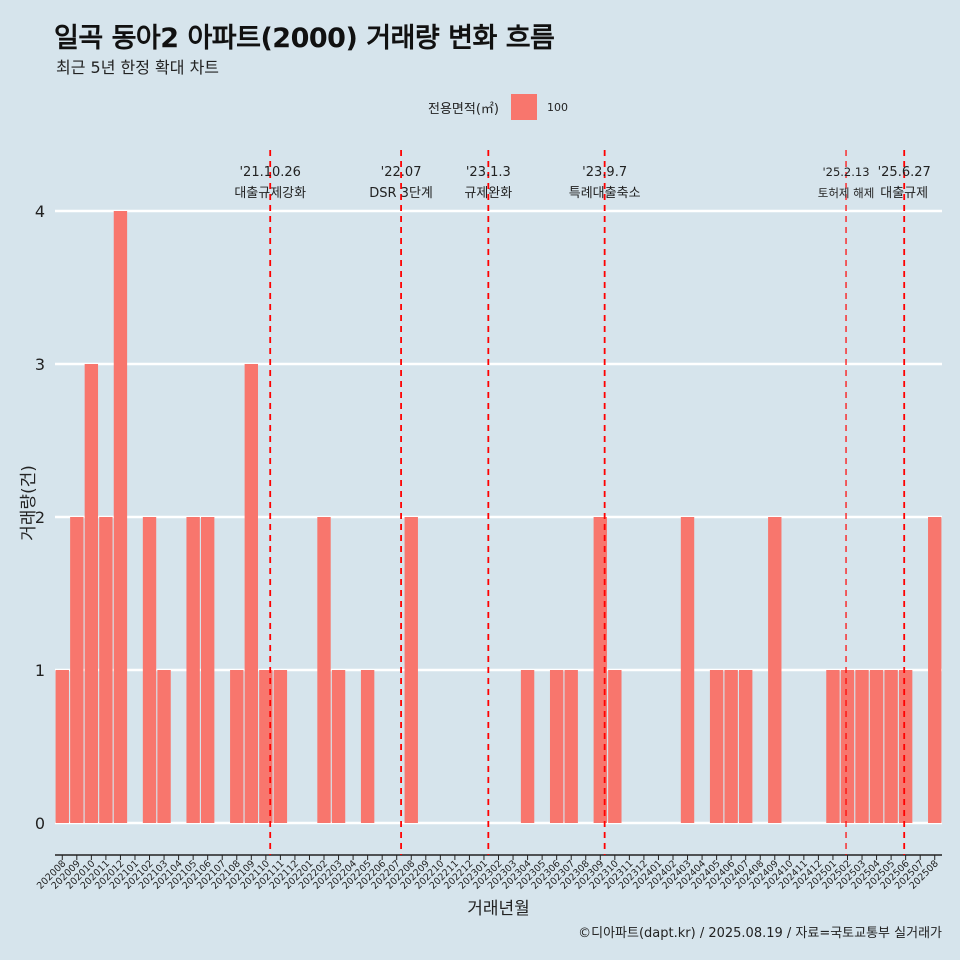 The width and height of the screenshot is (960, 960). What do you see at coordinates (40, 364) in the screenshot?
I see `y-tick-label: 3` at bounding box center [40, 364].